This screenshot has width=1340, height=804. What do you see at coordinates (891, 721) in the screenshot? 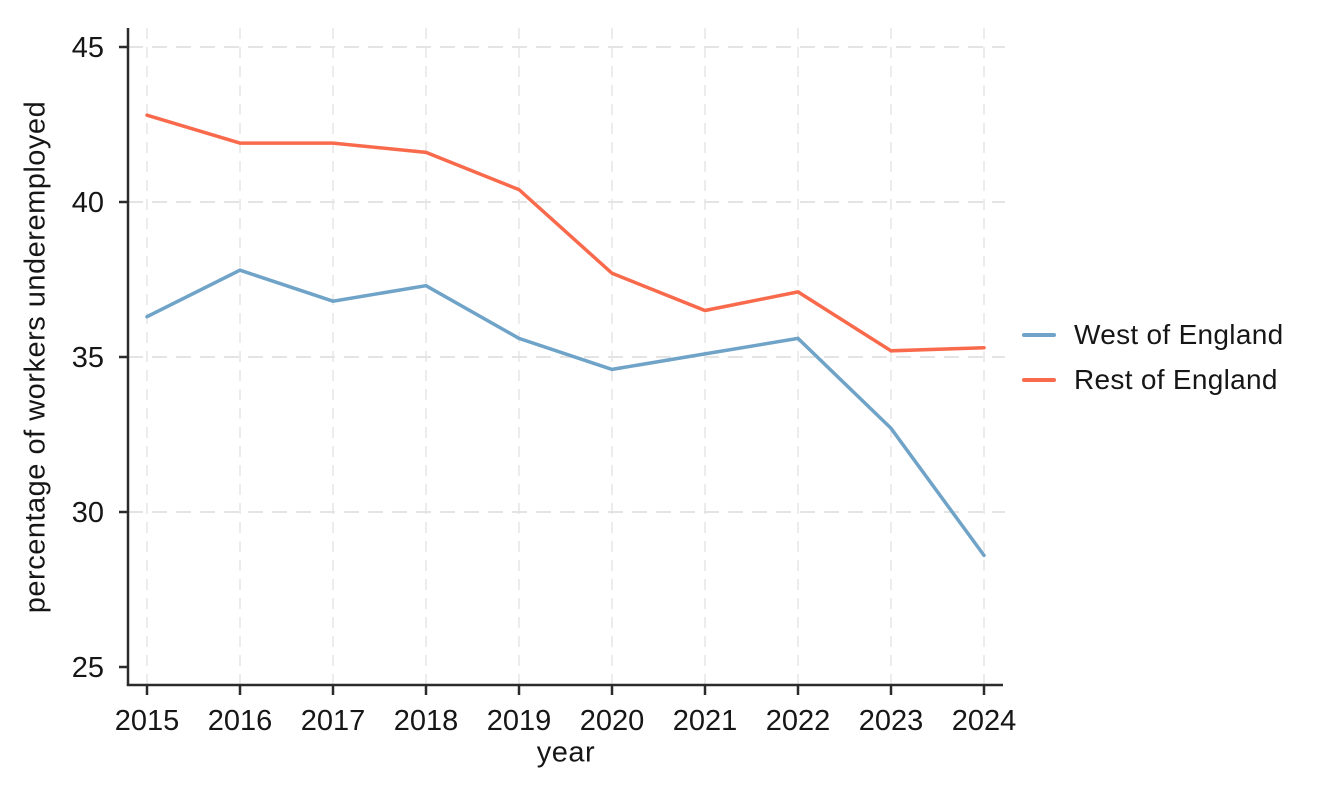
I see `x-tick-label-2023: 2023` at bounding box center [891, 721].